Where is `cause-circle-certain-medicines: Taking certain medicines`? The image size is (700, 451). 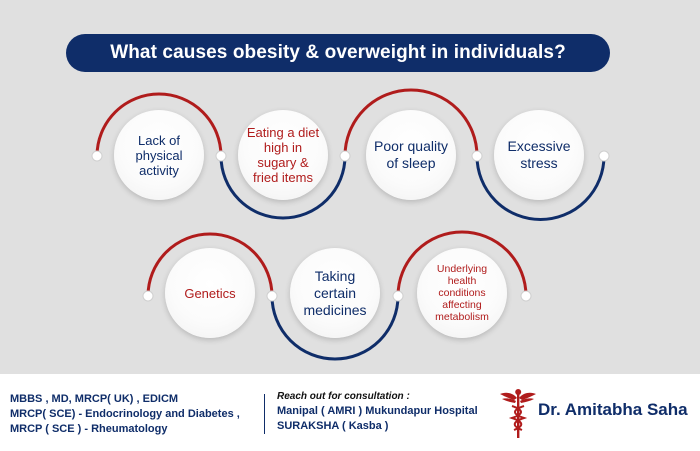 cause-circle-certain-medicines: Taking certain medicines is located at coordinates (335, 293).